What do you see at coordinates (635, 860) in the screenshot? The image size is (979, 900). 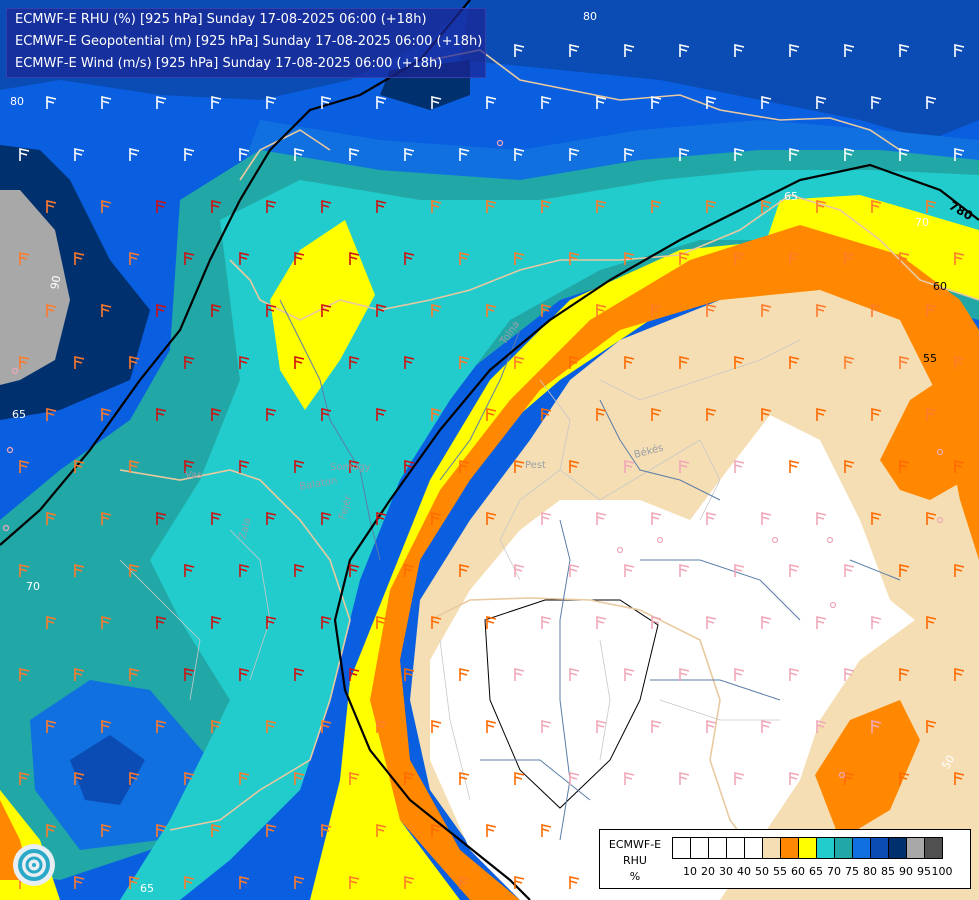 I see `legend-variable: RHU` at bounding box center [635, 860].